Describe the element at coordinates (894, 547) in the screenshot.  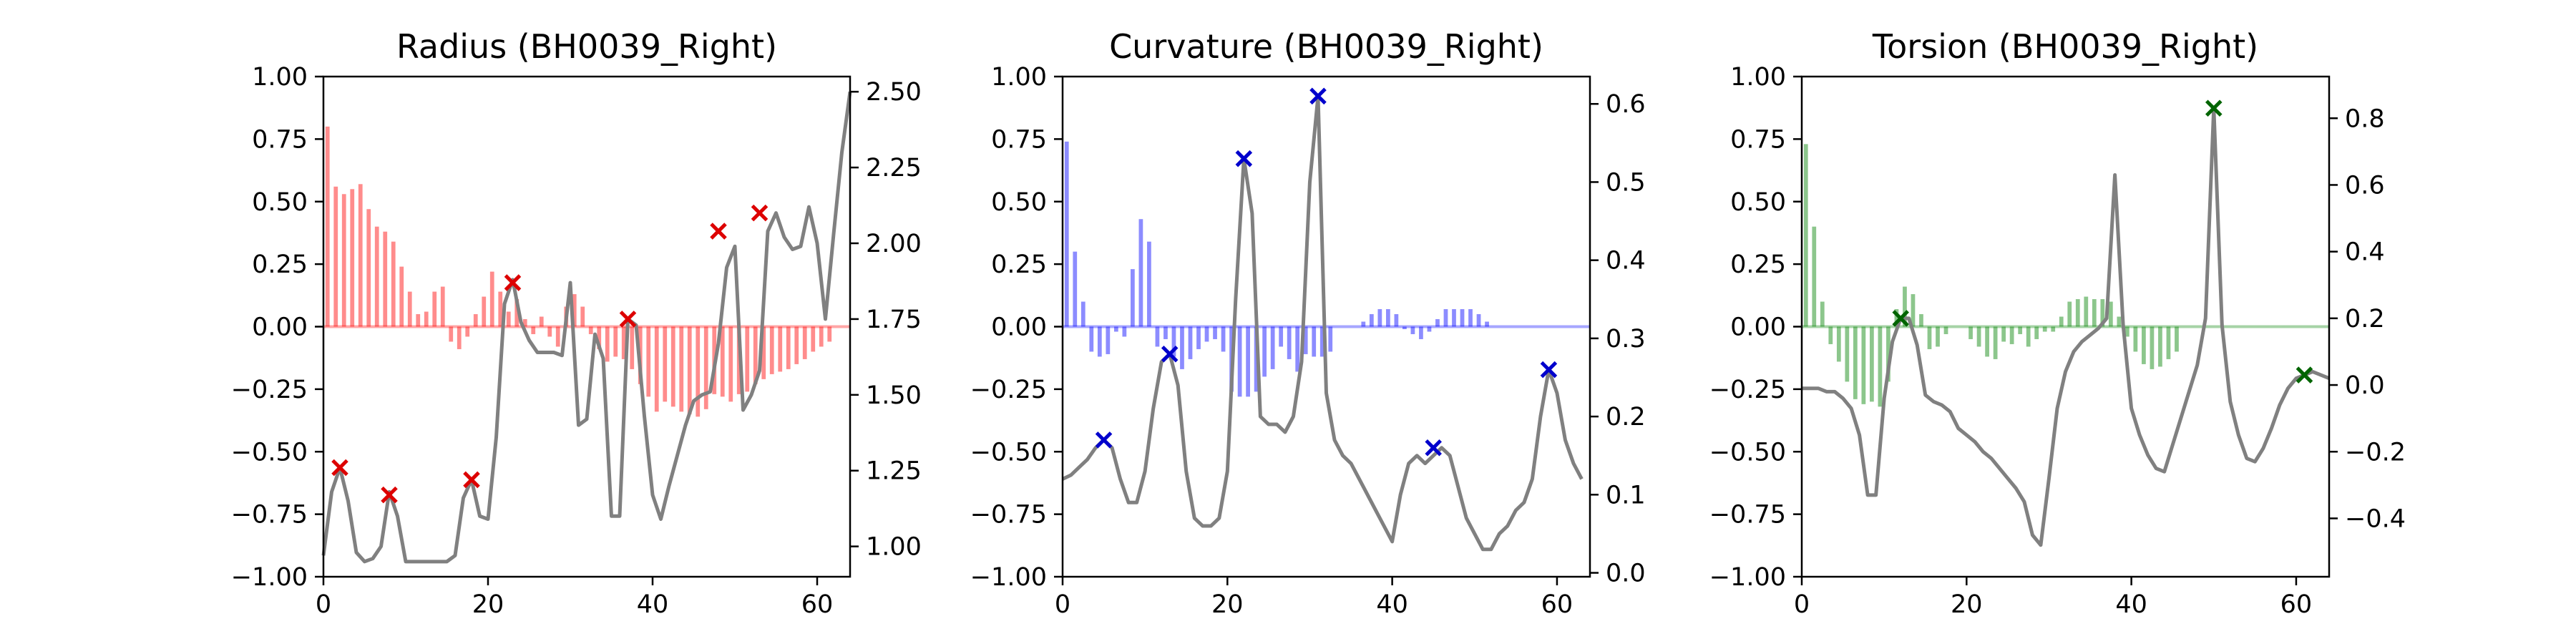
I see `y2-tick-label: 1.00` at that location.